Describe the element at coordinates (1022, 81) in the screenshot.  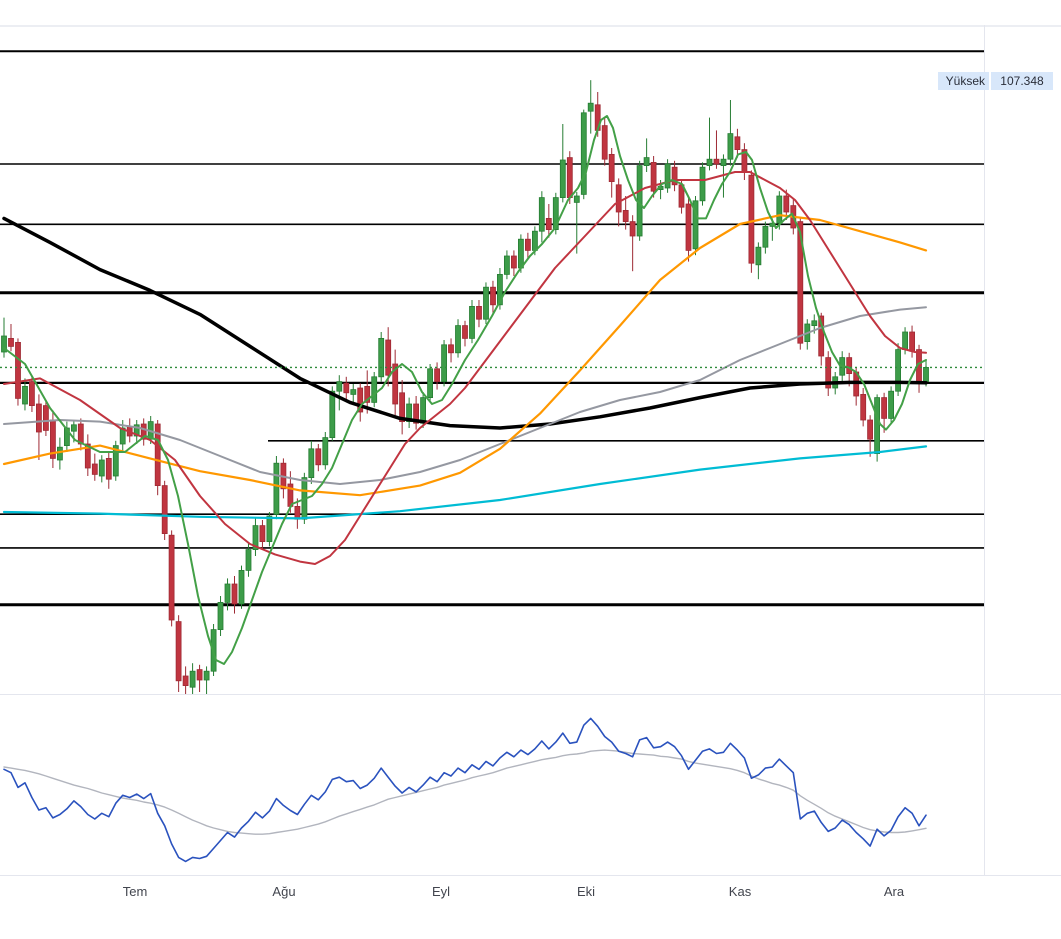
I see `session-high-value: 107.348` at that location.